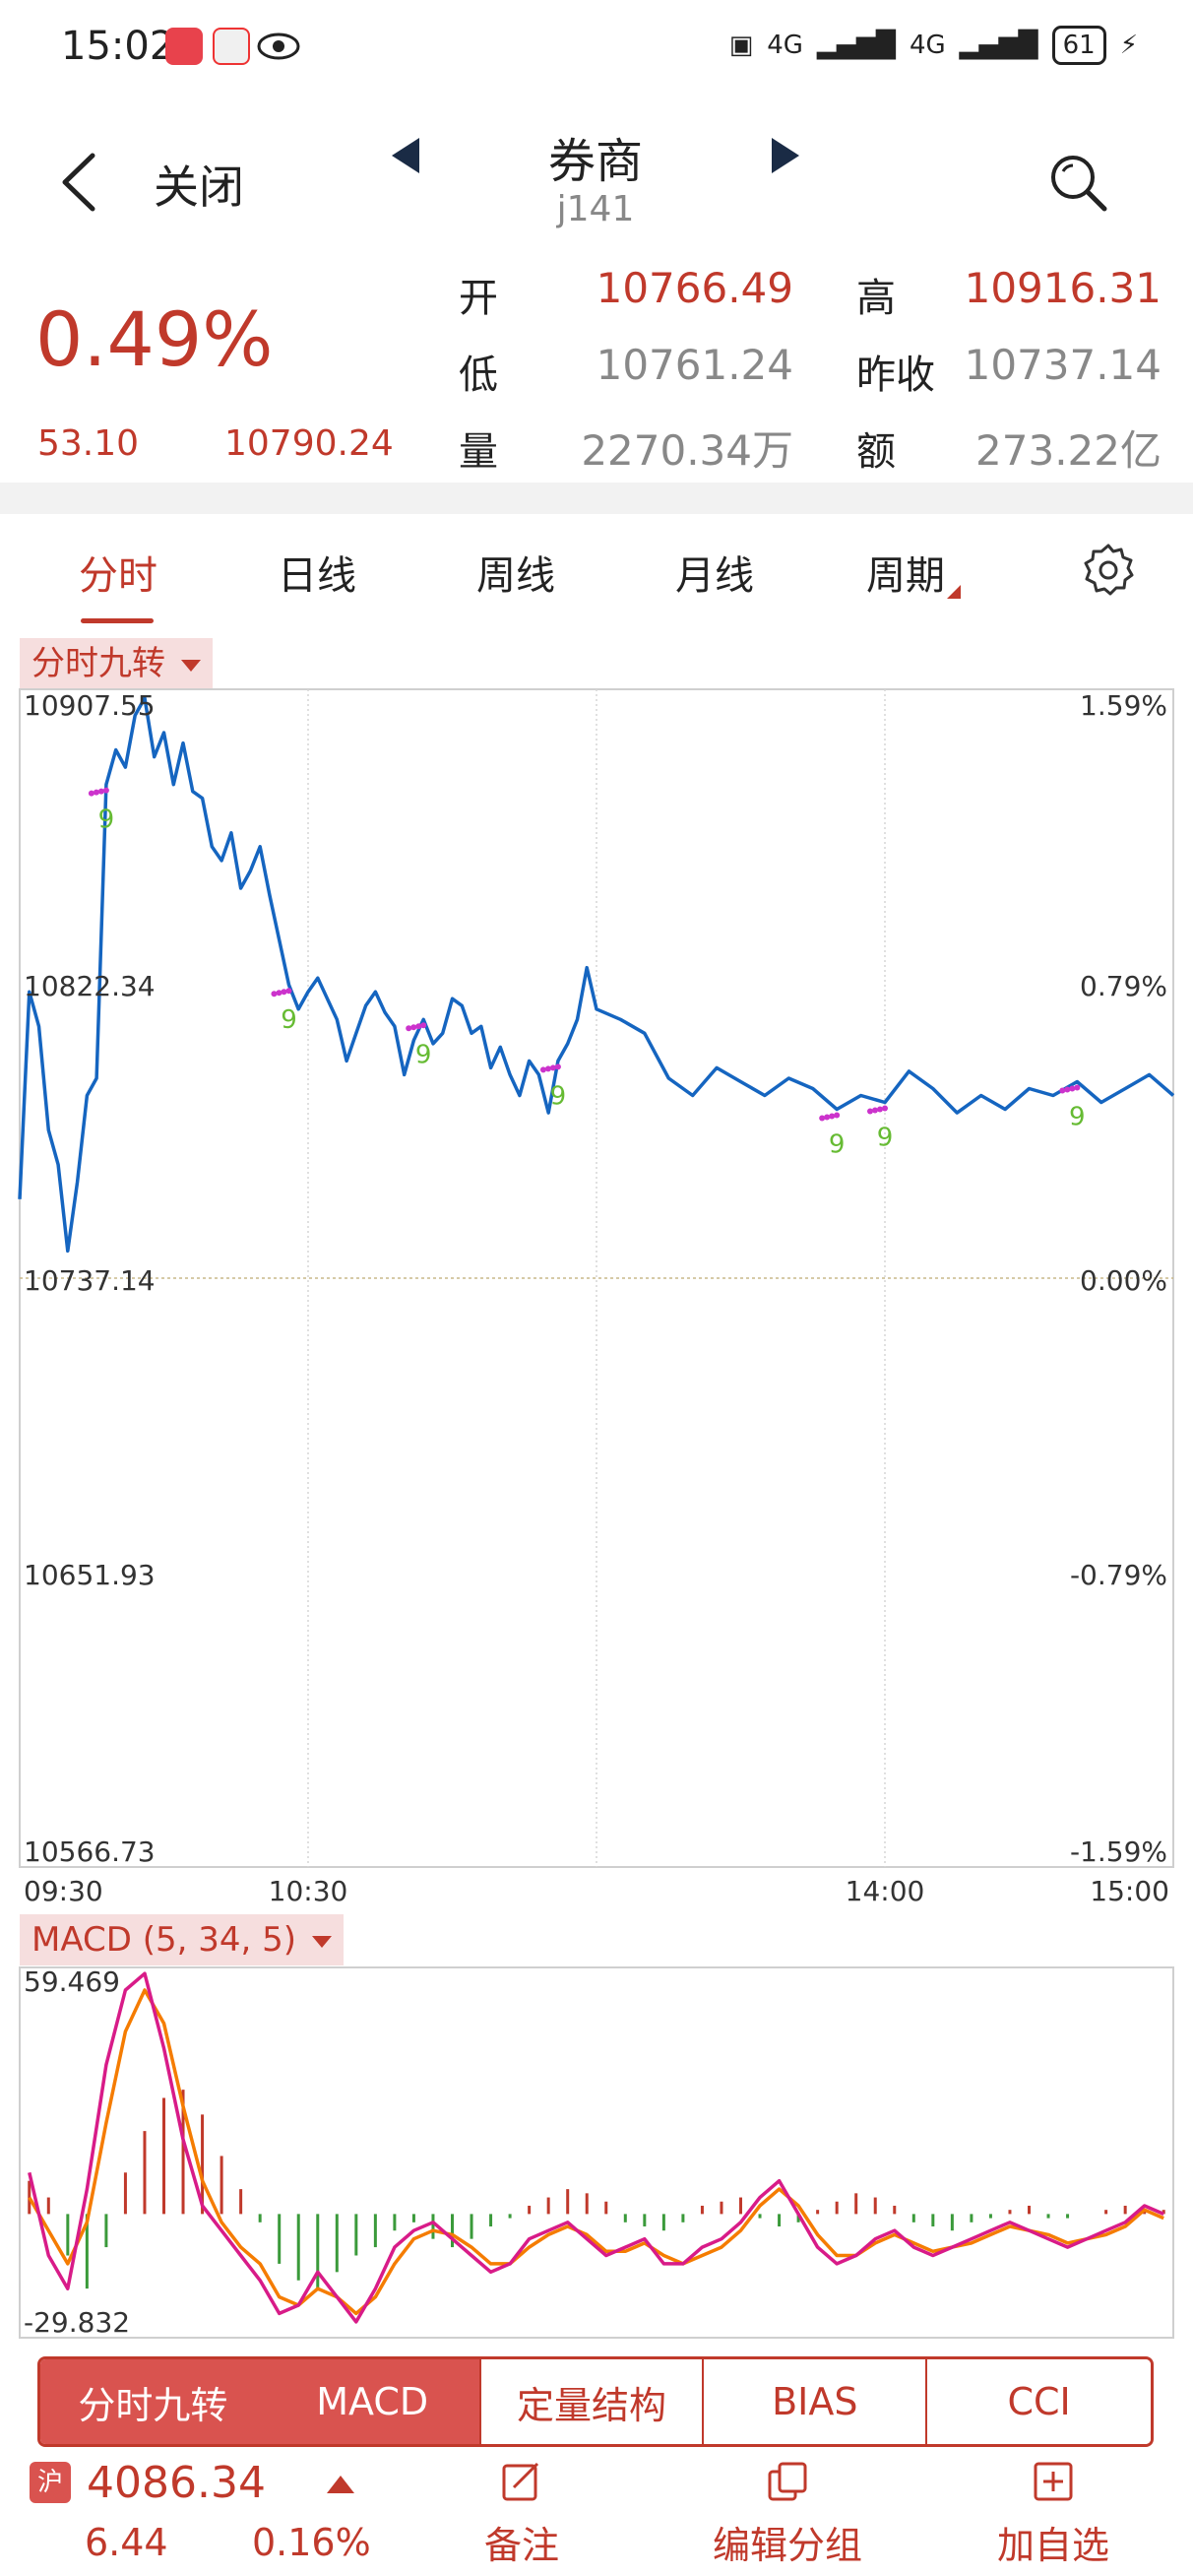 The height and width of the screenshot is (2576, 1193). I want to click on tab-nine-turn: 分时九转, so click(153, 2401).